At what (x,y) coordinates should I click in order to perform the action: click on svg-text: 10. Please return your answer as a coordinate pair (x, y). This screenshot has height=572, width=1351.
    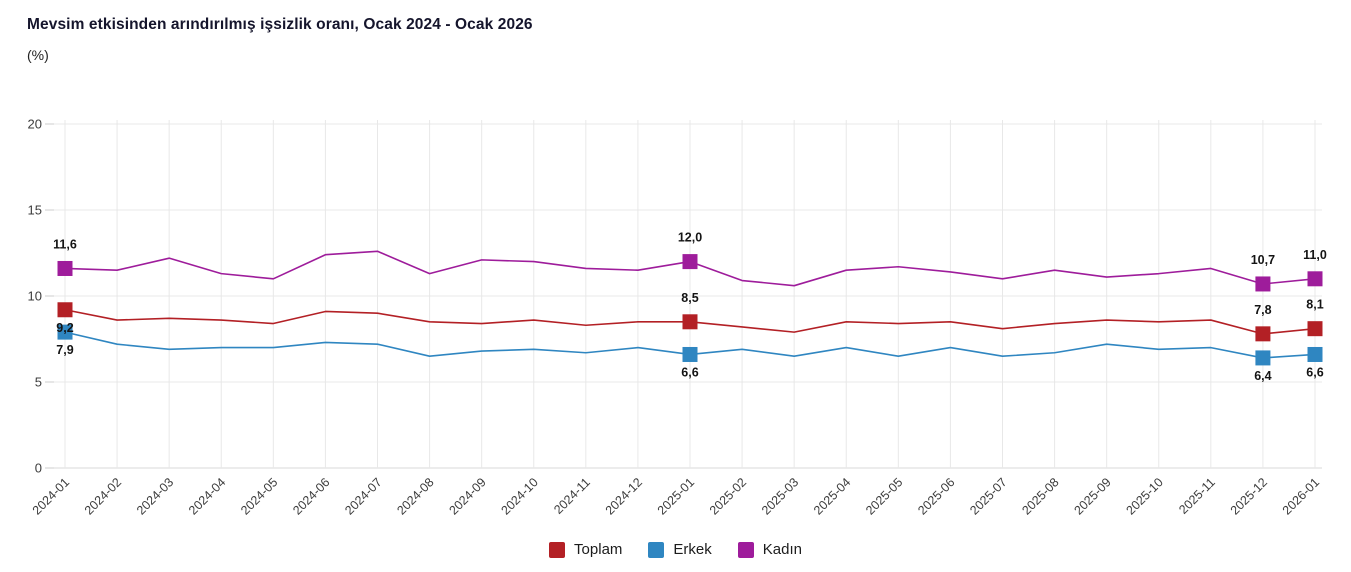
    Looking at the image, I should click on (35, 296).